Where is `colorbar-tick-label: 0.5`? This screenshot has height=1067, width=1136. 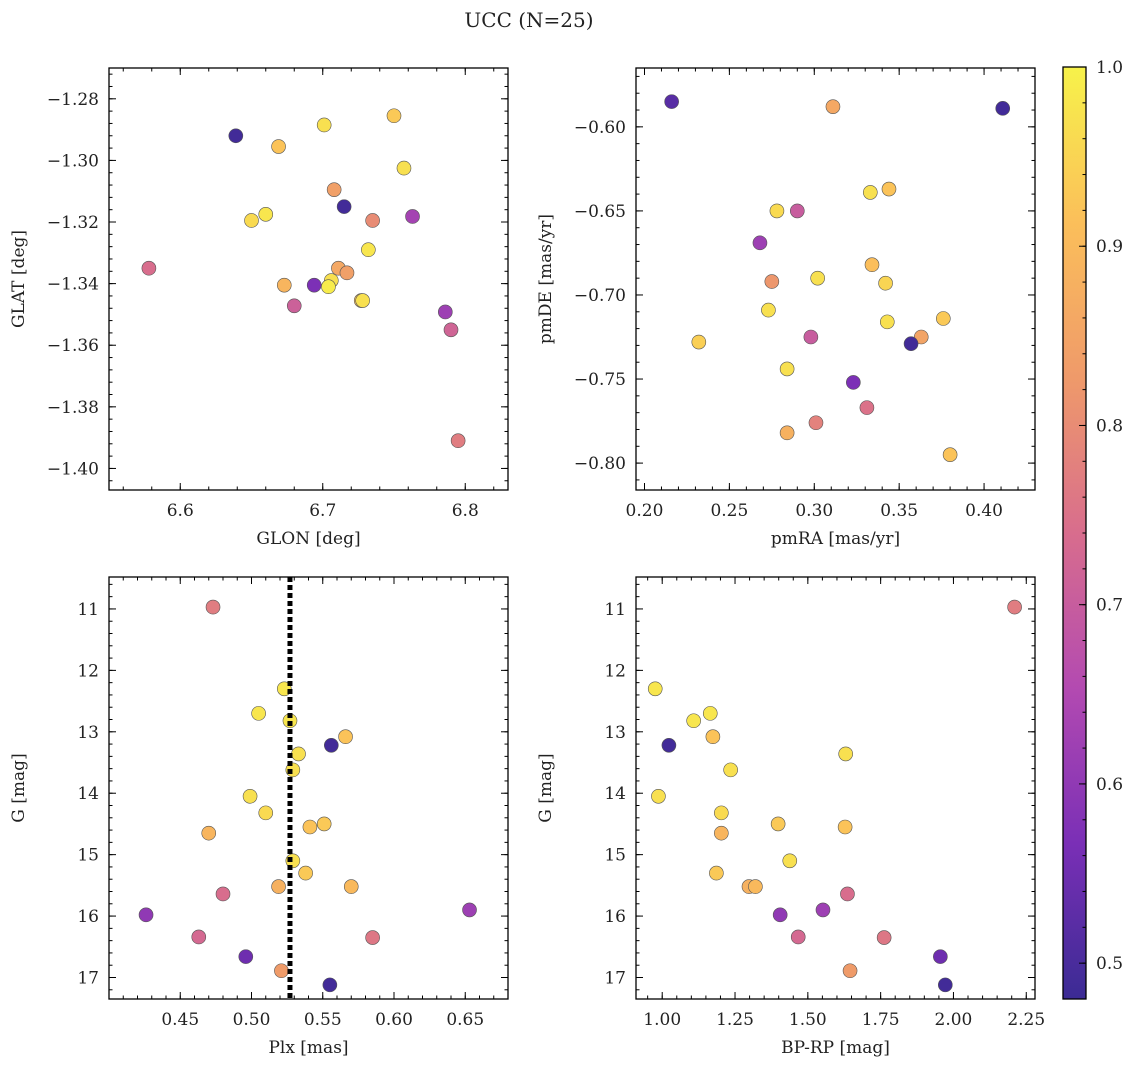
colorbar-tick-label: 0.5 is located at coordinates (1109, 964).